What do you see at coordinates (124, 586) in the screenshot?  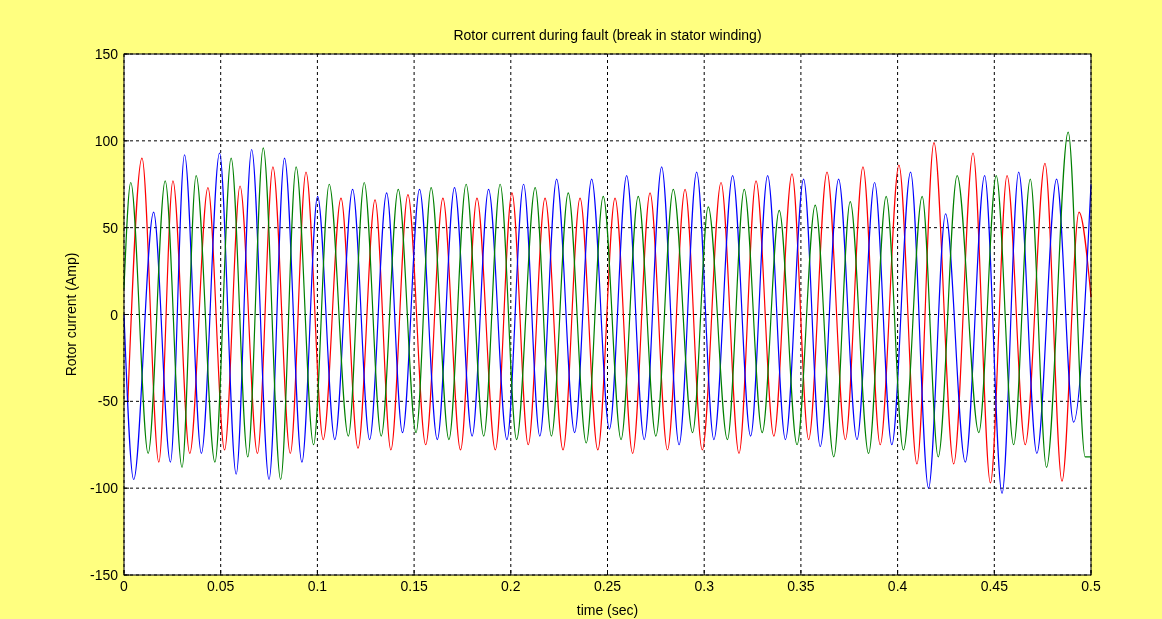 I see `x-tick-label: 0` at bounding box center [124, 586].